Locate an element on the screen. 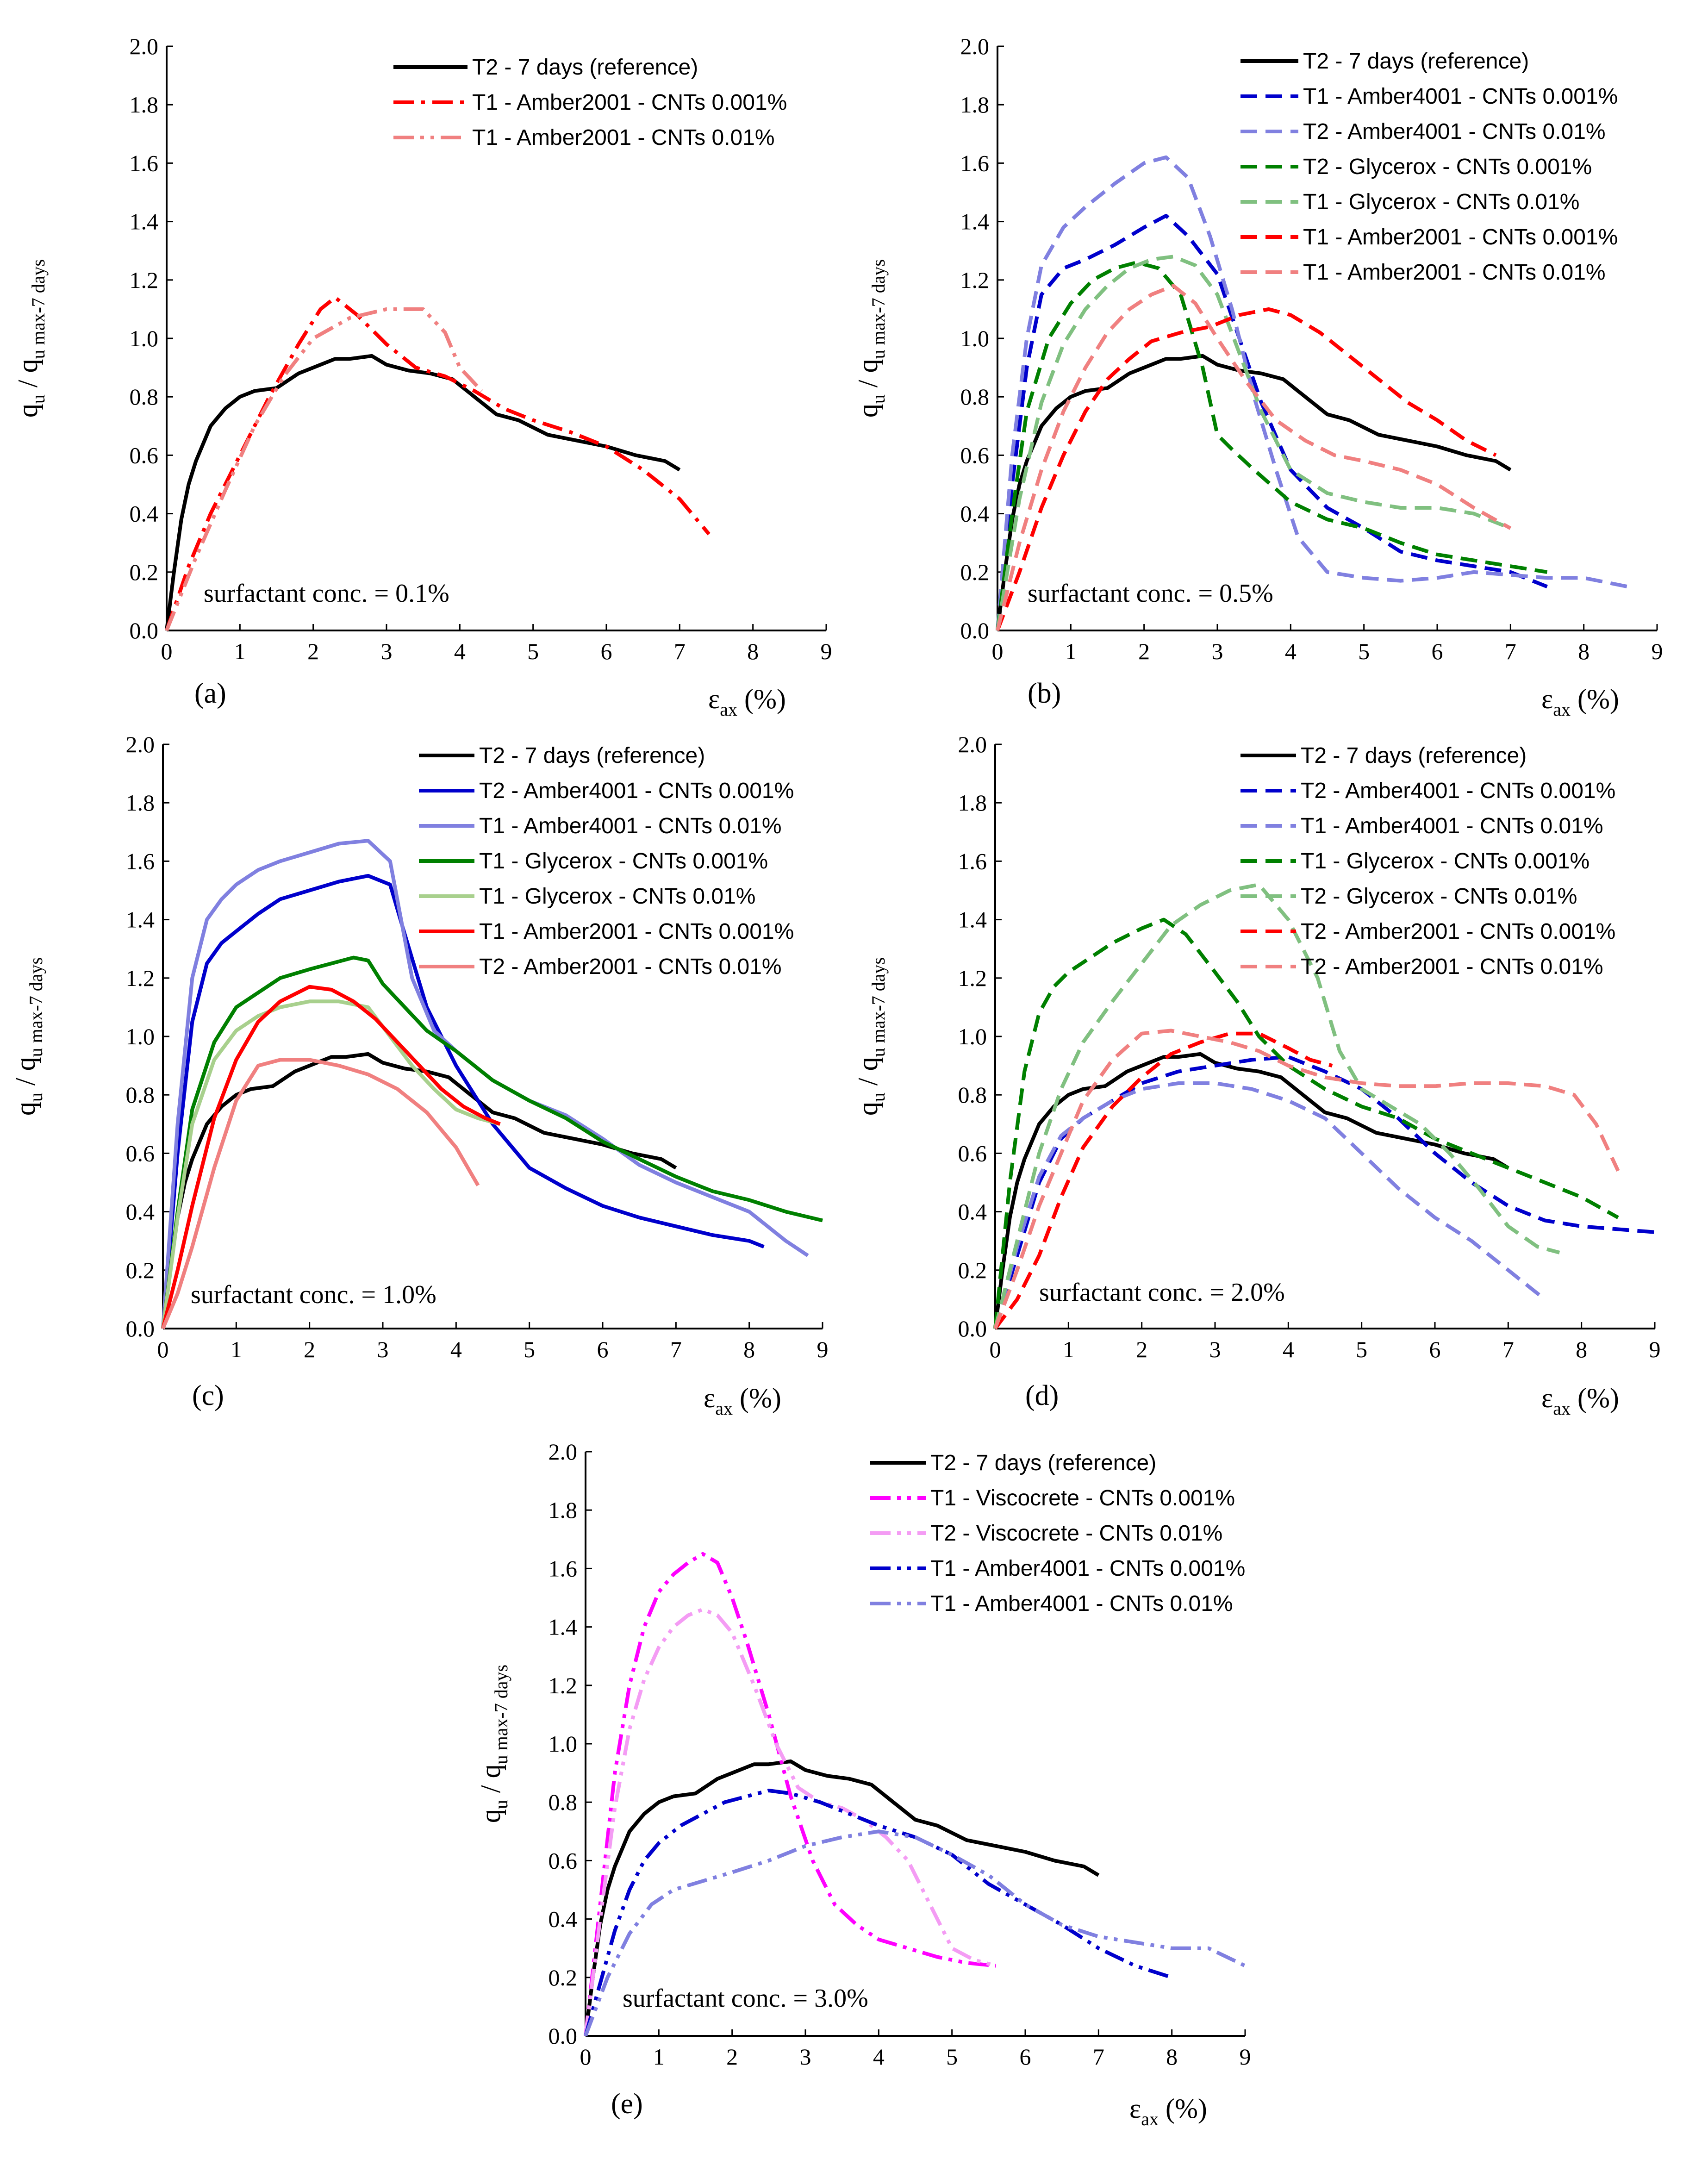 The image size is (1708, 2159). legend-label-4: T1 - Amber4001 - CNTs 0.01% is located at coordinates (1081, 1603).